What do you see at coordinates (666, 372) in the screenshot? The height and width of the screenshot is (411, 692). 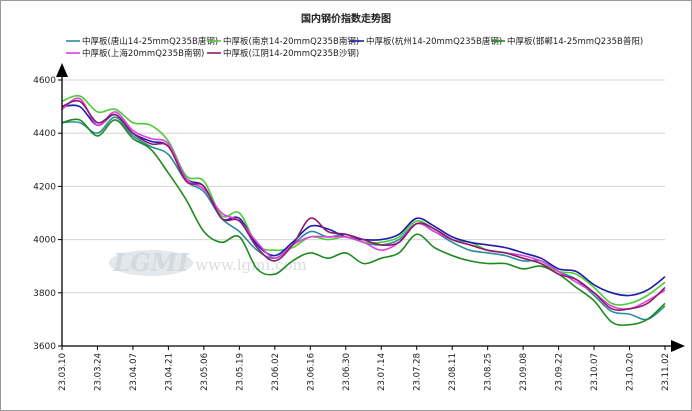 I see `x-tick-label: 23.11.02` at bounding box center [666, 372].